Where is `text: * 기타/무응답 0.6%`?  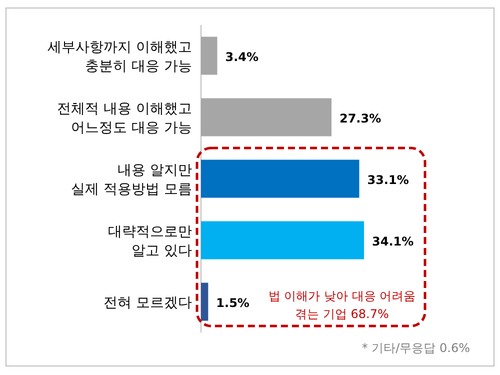 text: * 기타/무응답 0.6% is located at coordinates (416, 348).